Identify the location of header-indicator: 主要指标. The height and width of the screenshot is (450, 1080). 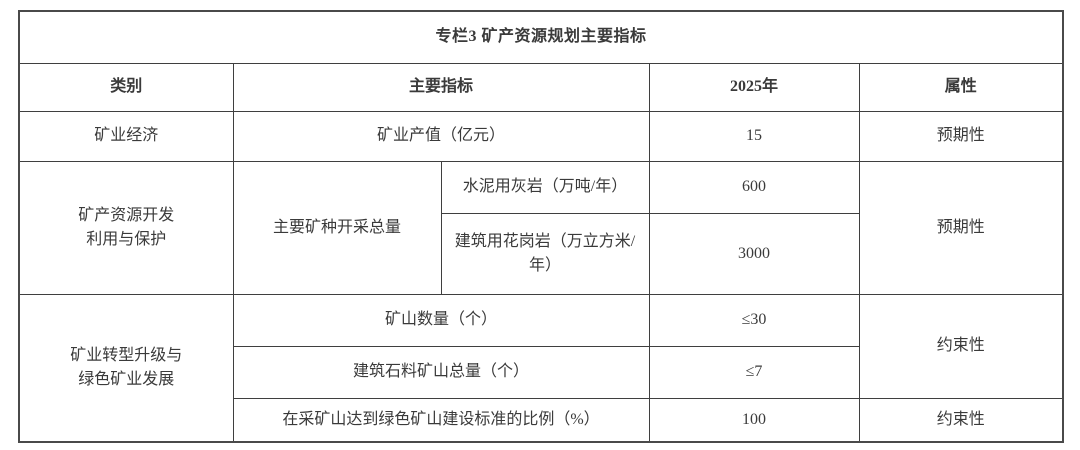
(441, 87).